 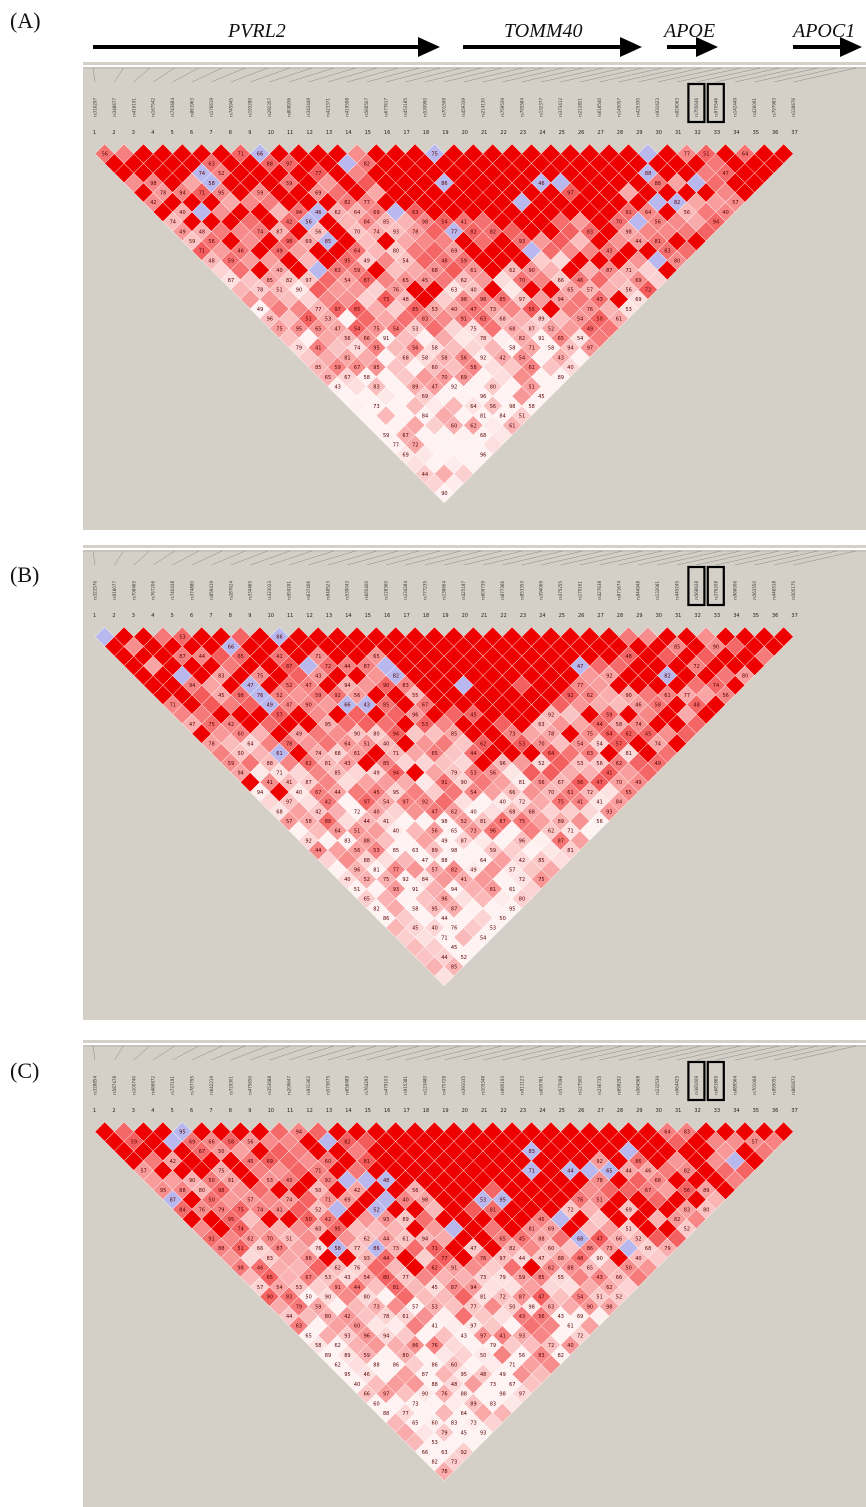 What do you see at coordinates (465, 616) in the screenshot?
I see `panel-b-snp-index-20: 20` at bounding box center [465, 616].